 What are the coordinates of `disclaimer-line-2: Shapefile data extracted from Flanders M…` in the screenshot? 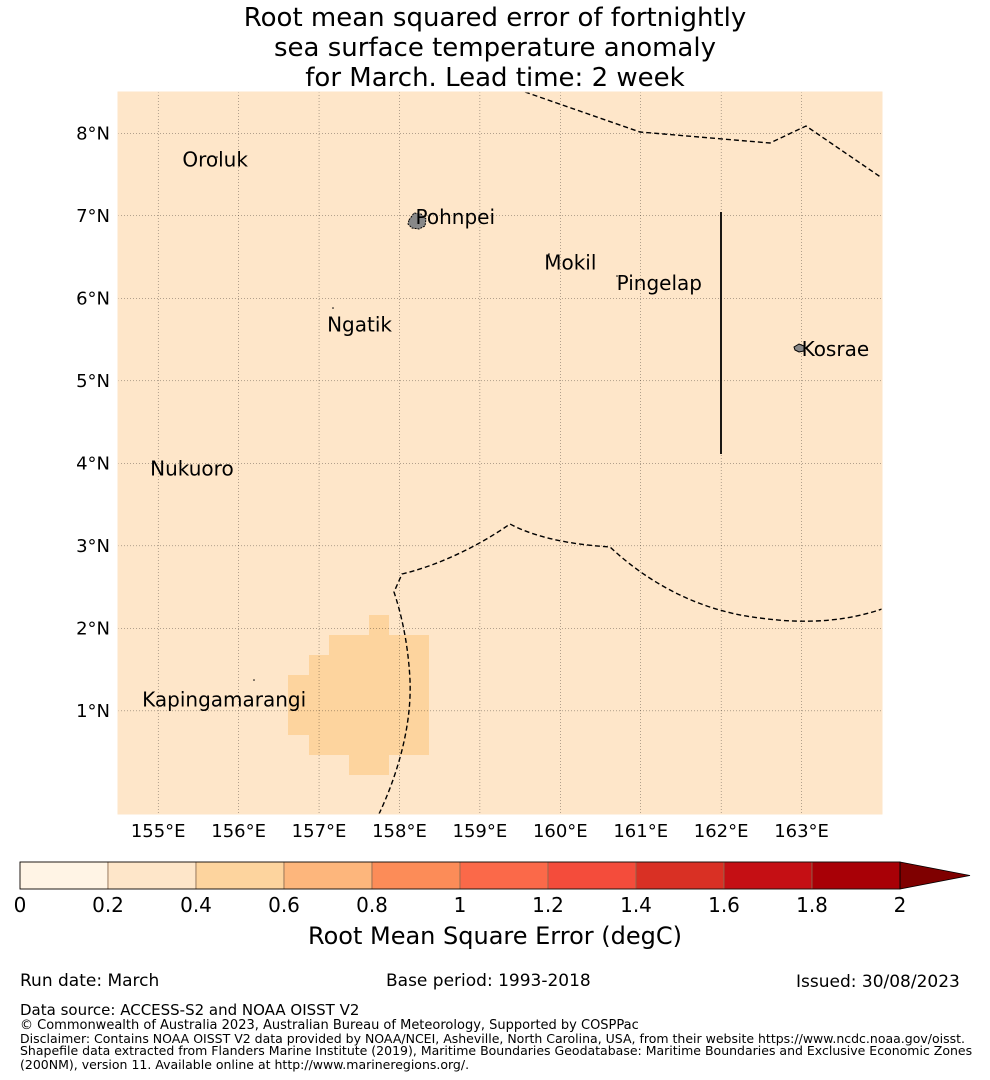 It's located at (496, 1050).